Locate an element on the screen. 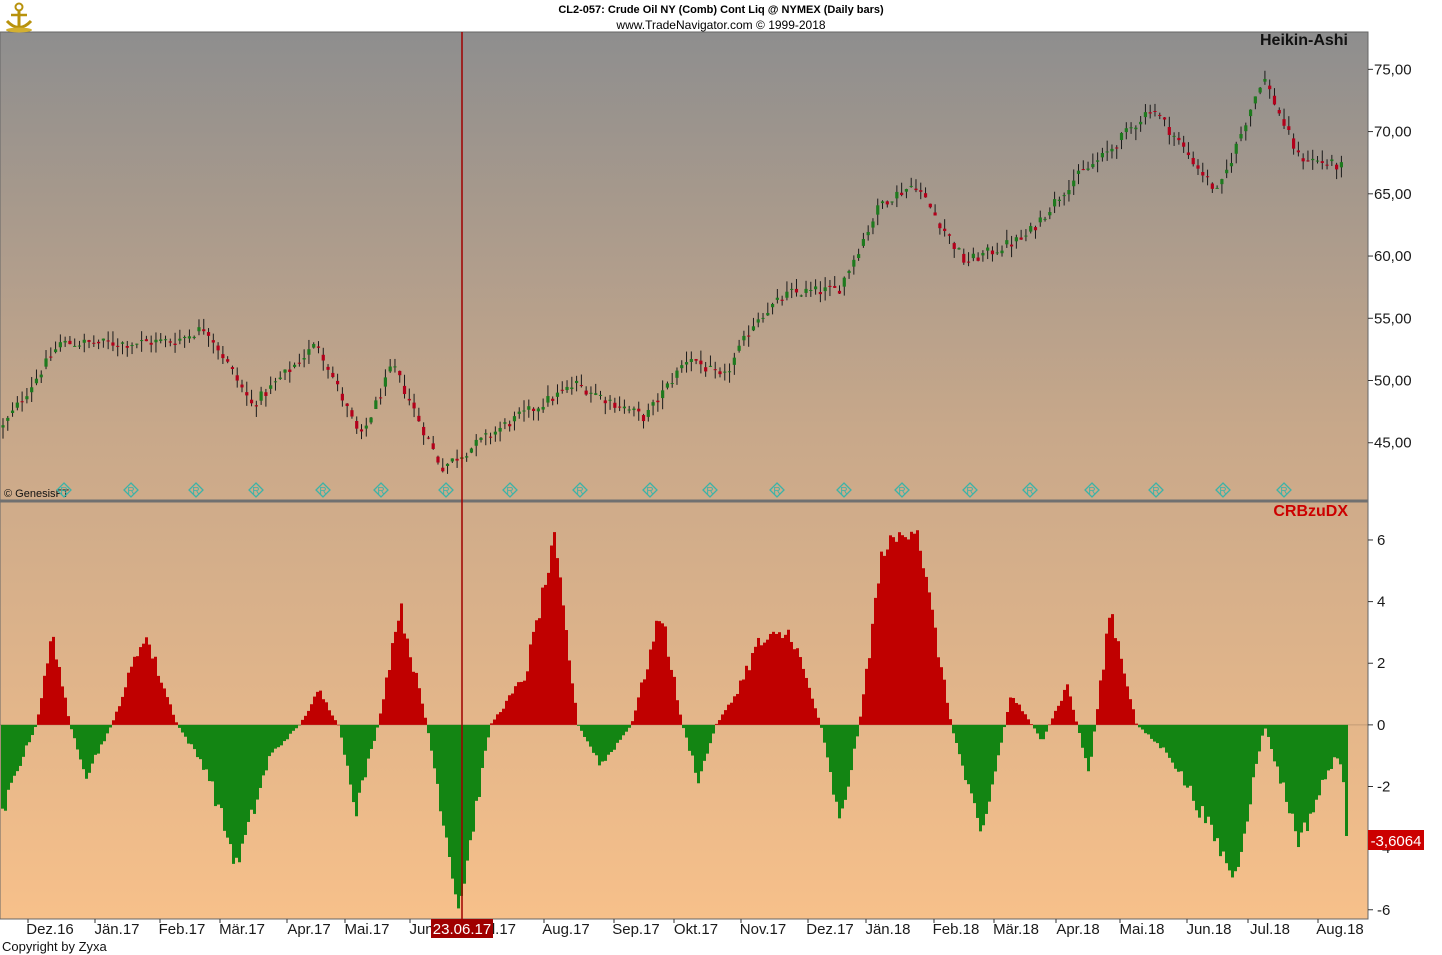  date-tick-label: Feb.17 is located at coordinates (182, 929).